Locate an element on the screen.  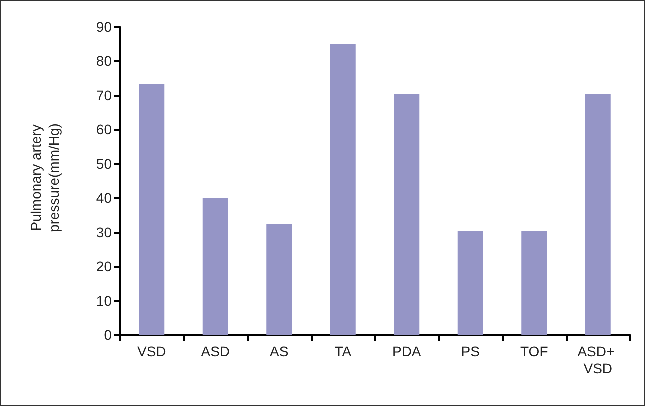
x-tick-label: TA is located at coordinates (343, 352).